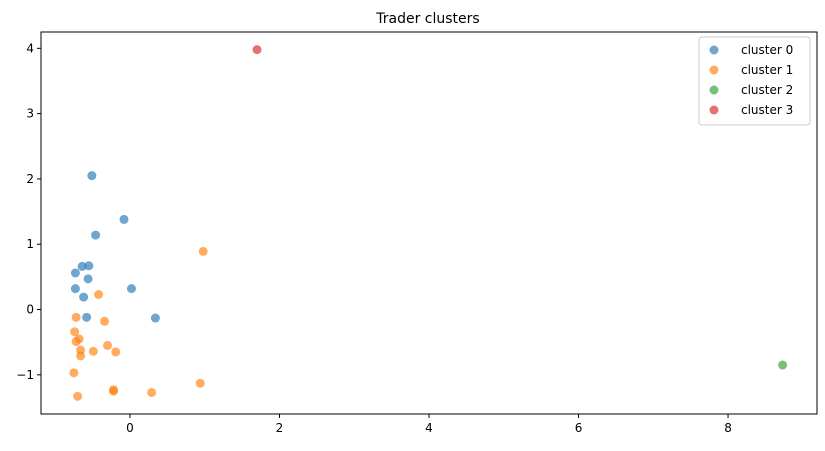  I want to click on legend-label: cluster 2, so click(767, 90).